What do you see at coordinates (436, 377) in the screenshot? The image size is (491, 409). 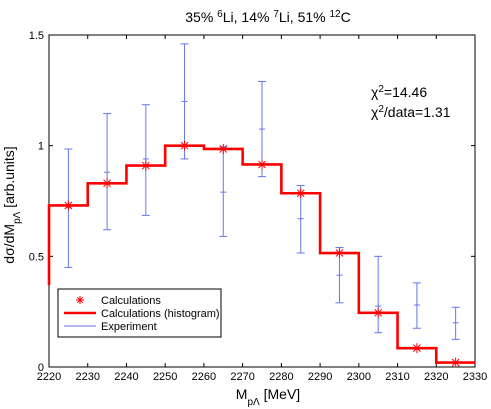 I see `x-tick-label: 2320` at bounding box center [436, 377].